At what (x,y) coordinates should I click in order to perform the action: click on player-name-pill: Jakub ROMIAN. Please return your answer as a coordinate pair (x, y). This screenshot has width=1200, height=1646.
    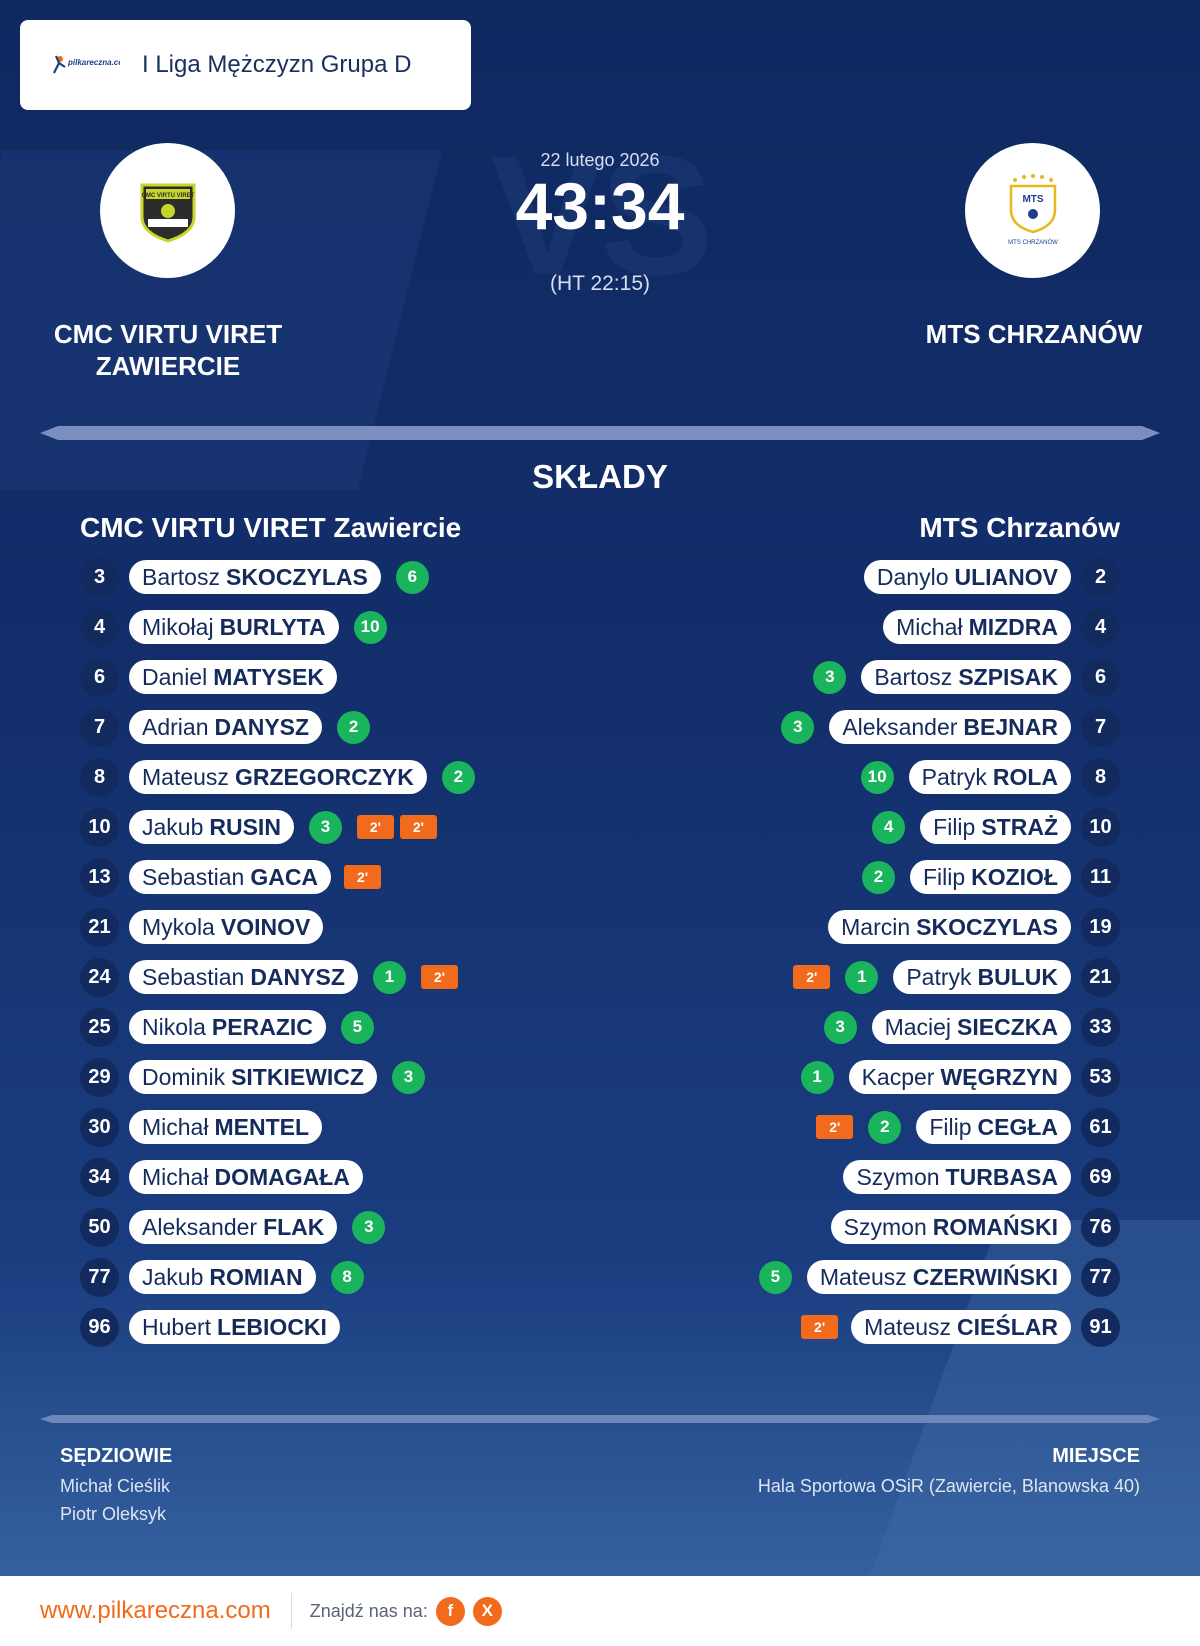
    Looking at the image, I should click on (222, 1277).